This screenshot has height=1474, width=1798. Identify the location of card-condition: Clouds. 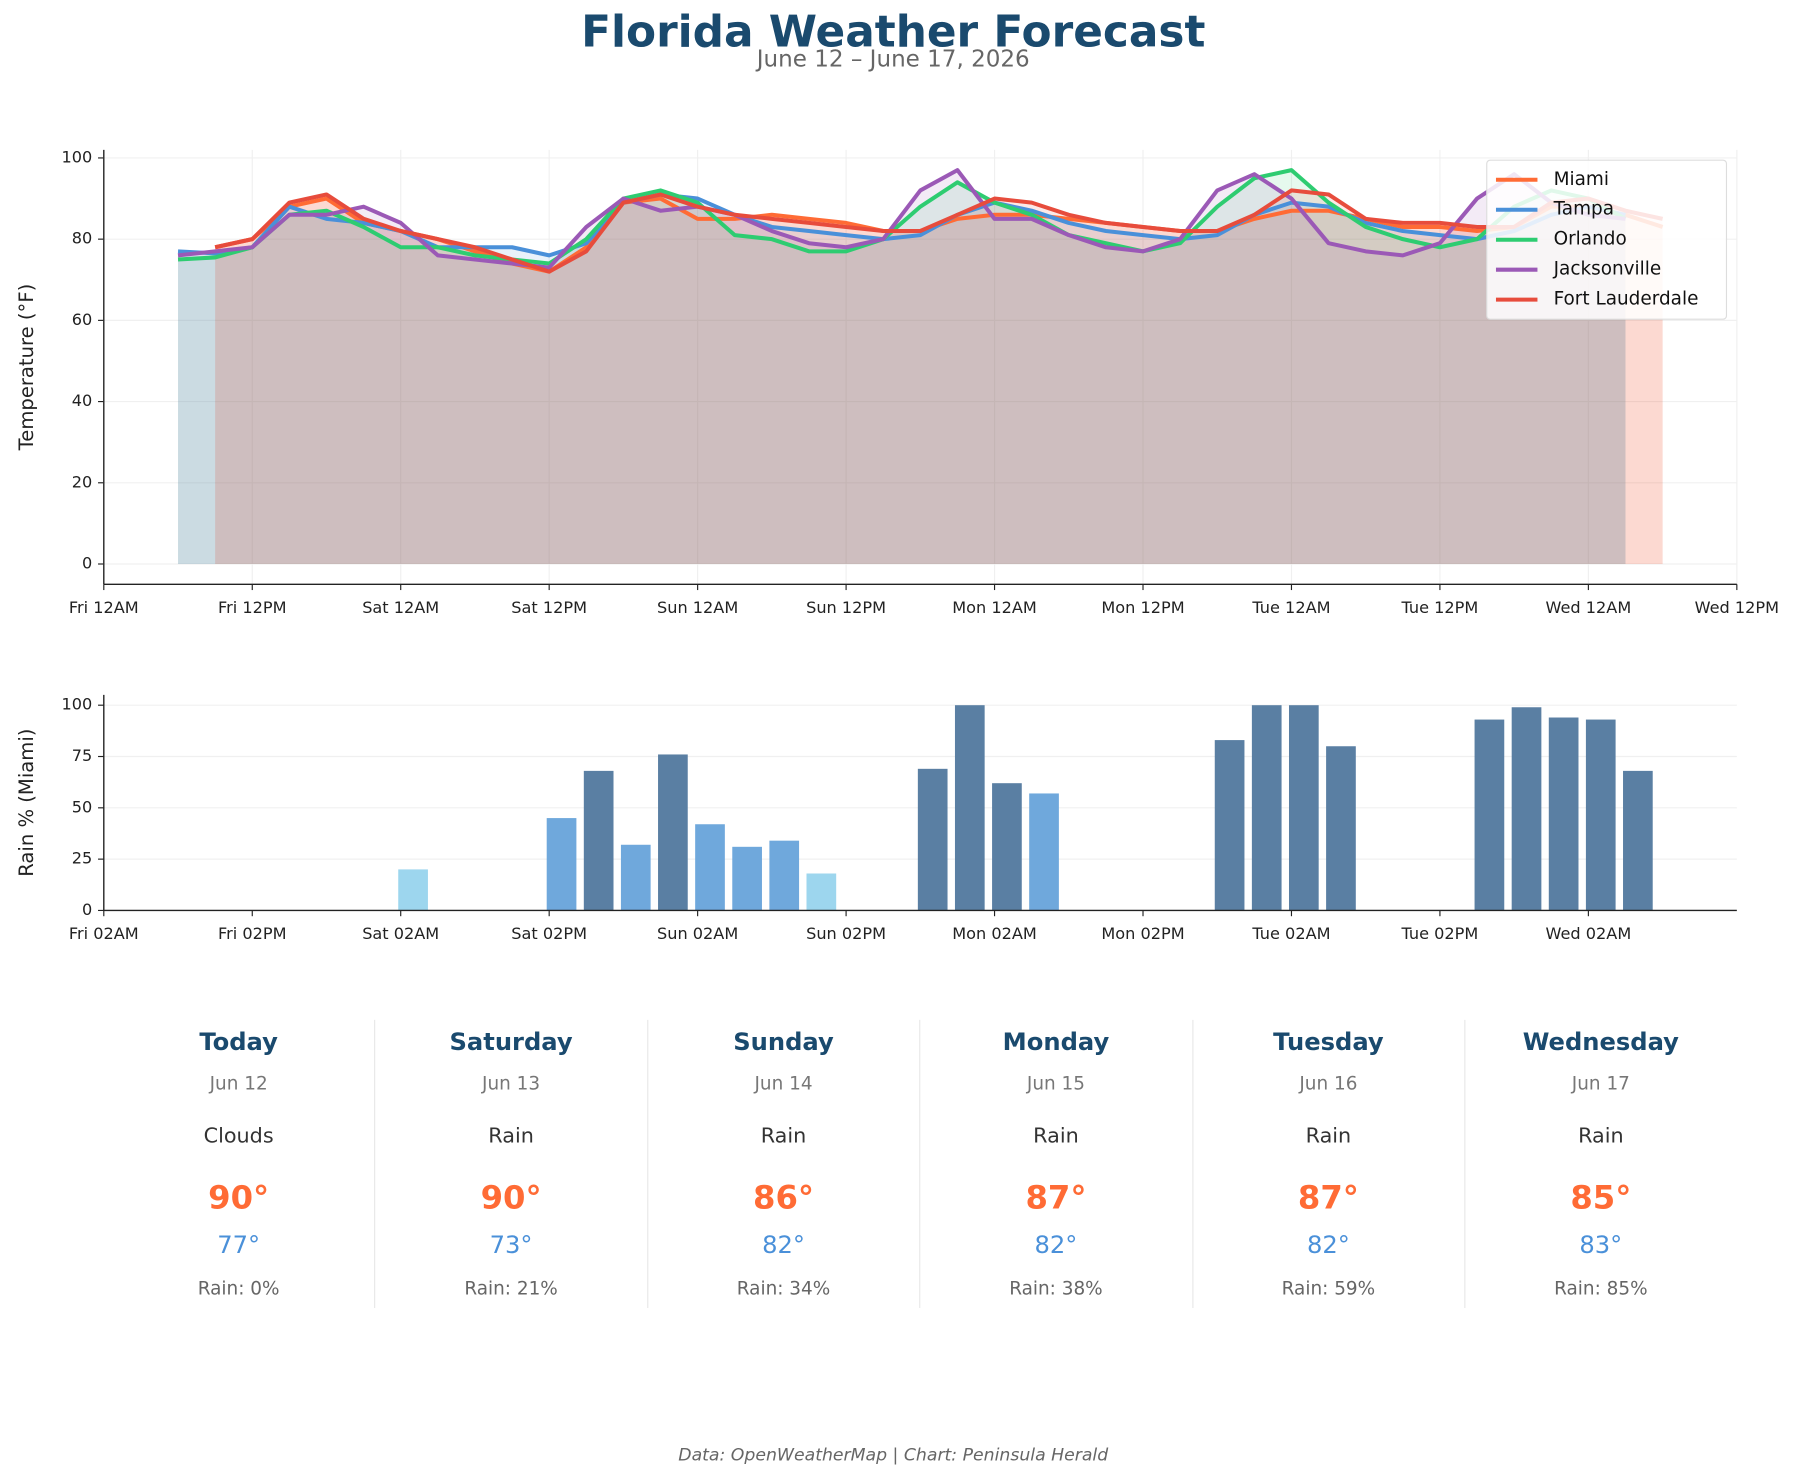
(239, 1135).